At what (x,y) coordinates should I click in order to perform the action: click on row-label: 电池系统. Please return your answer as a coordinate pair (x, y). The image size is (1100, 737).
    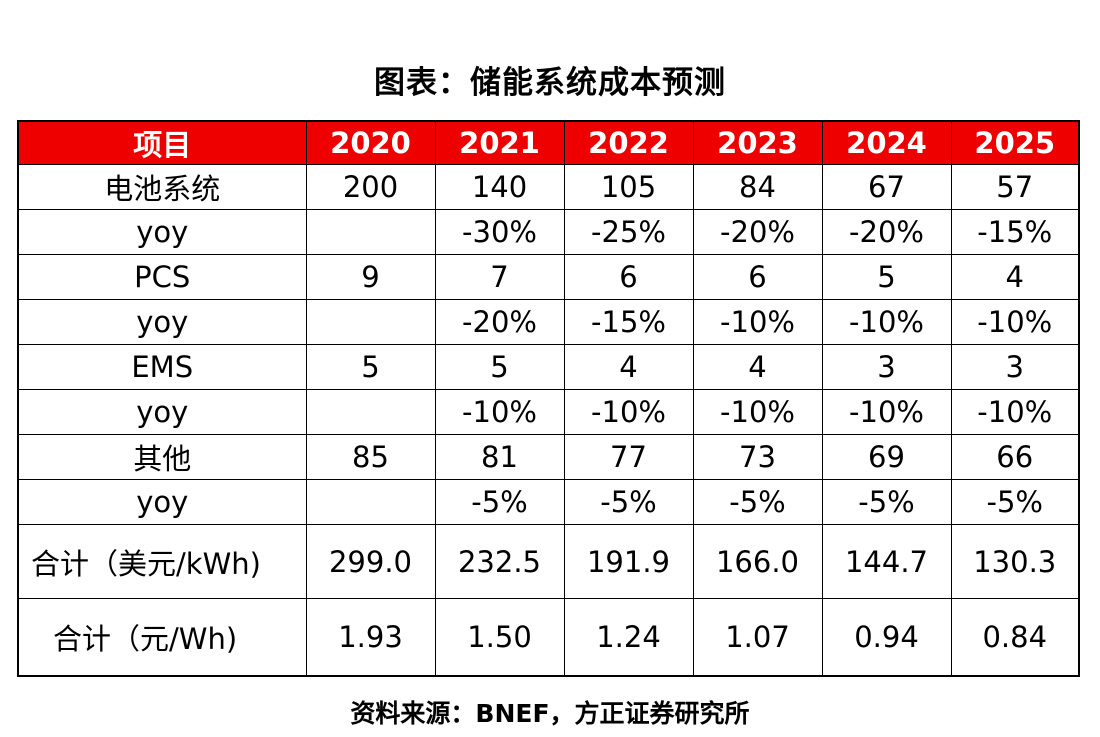
    Looking at the image, I should click on (162, 187).